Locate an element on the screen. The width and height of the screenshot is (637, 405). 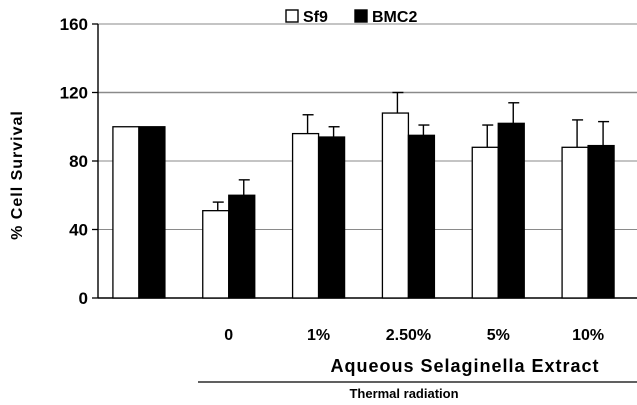
legend-label-bmc2: BMC2 is located at coordinates (394, 17).